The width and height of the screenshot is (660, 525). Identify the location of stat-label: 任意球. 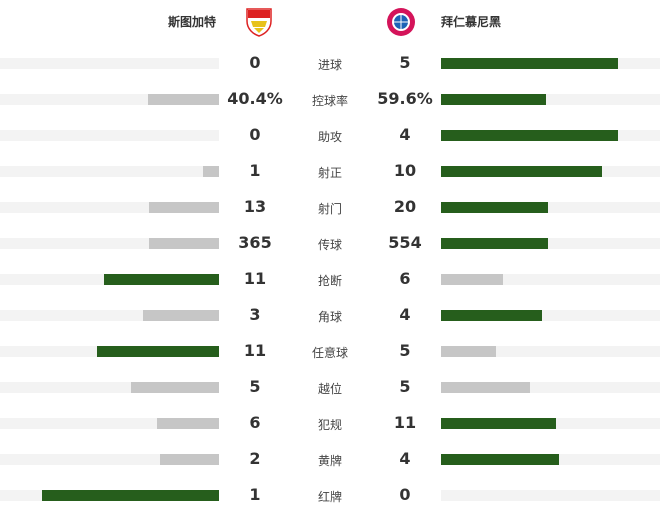
(329, 353).